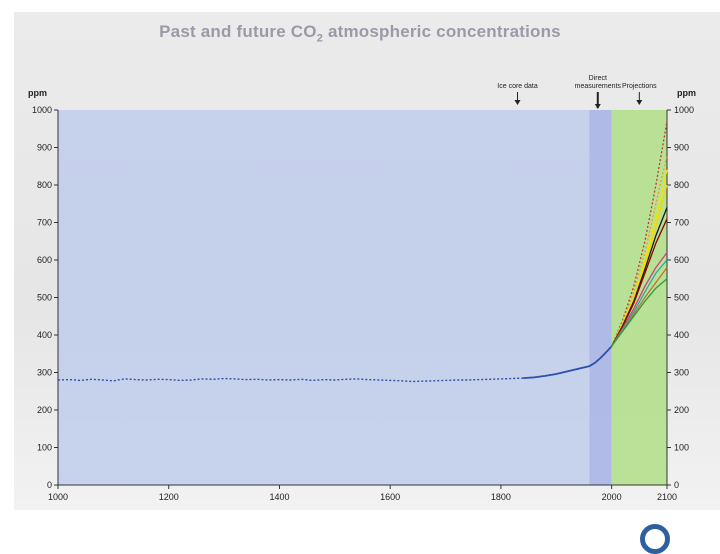 The width and height of the screenshot is (720, 554). What do you see at coordinates (44, 185) in the screenshot?
I see `y-tick-label-left: 800` at bounding box center [44, 185].